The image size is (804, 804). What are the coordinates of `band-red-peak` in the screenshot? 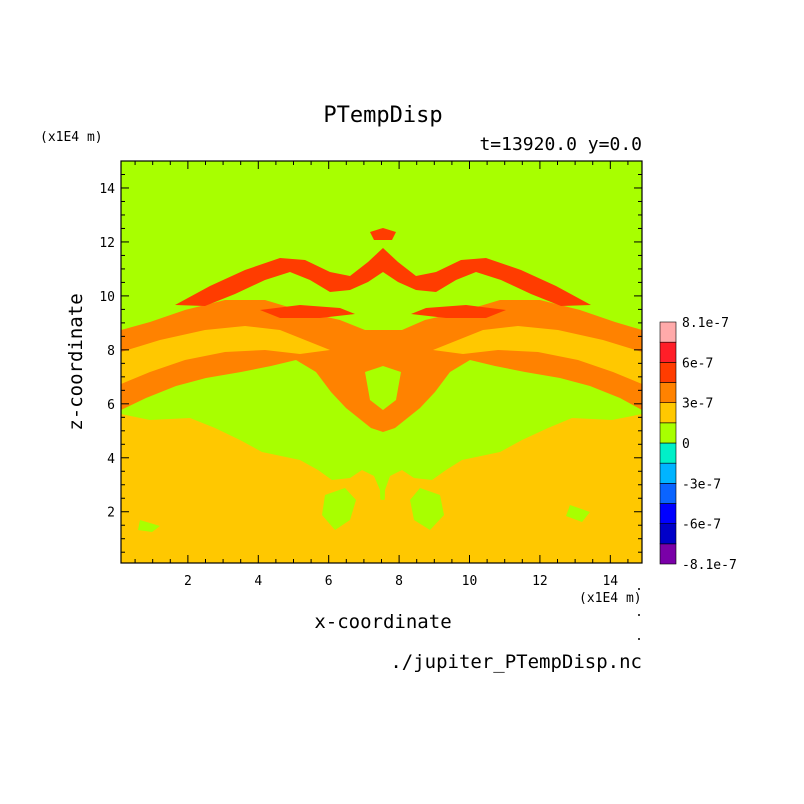 It's located at (383, 234).